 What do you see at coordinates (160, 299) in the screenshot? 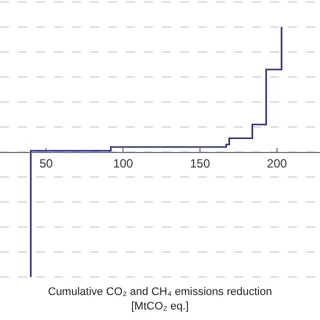
I see `x-axis-title: Cumulative CO₂ and CH₄ emissions reduction [MtCO₂ eq.]` at bounding box center [160, 299].